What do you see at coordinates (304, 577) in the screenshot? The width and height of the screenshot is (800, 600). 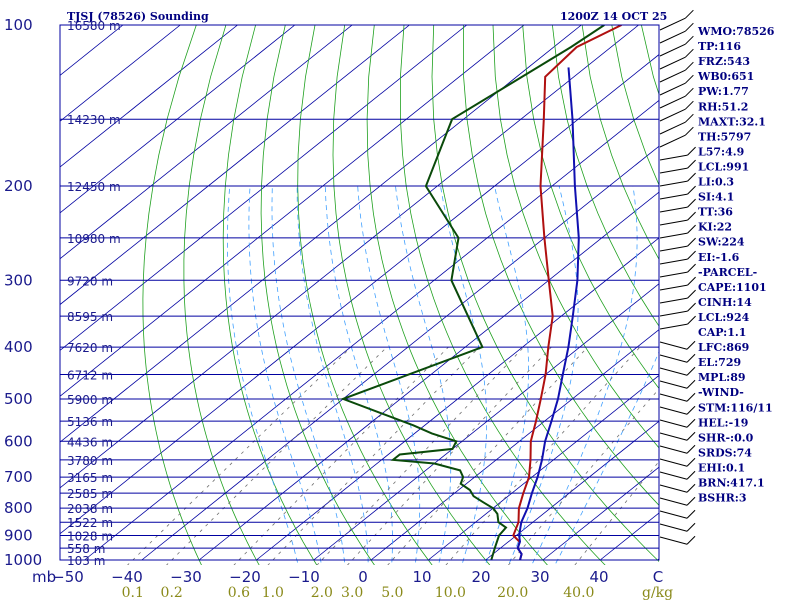 I see `temperature-tick-label: −10` at bounding box center [304, 577].